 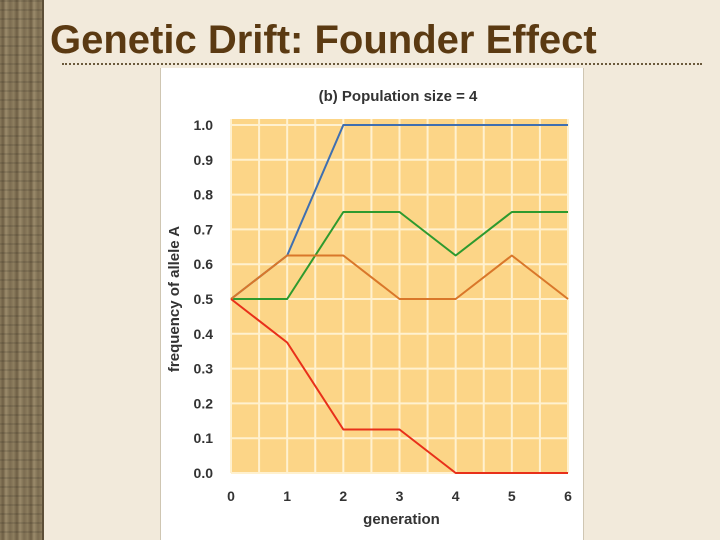 What do you see at coordinates (287, 496) in the screenshot?
I see `x-tick-label: 1` at bounding box center [287, 496].